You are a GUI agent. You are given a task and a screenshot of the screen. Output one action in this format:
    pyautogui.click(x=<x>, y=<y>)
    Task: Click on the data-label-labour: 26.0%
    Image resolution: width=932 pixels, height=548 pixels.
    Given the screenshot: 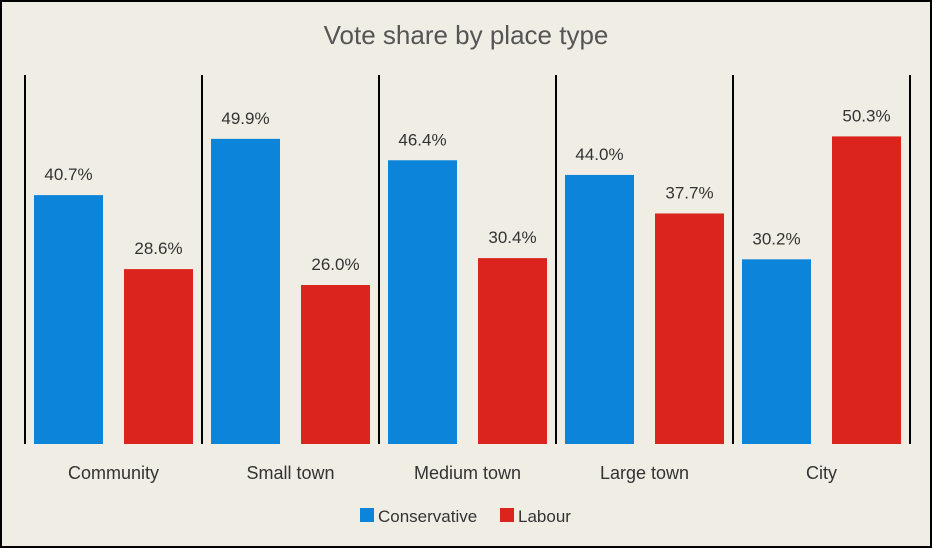 What is the action you would take?
    pyautogui.click(x=335, y=264)
    